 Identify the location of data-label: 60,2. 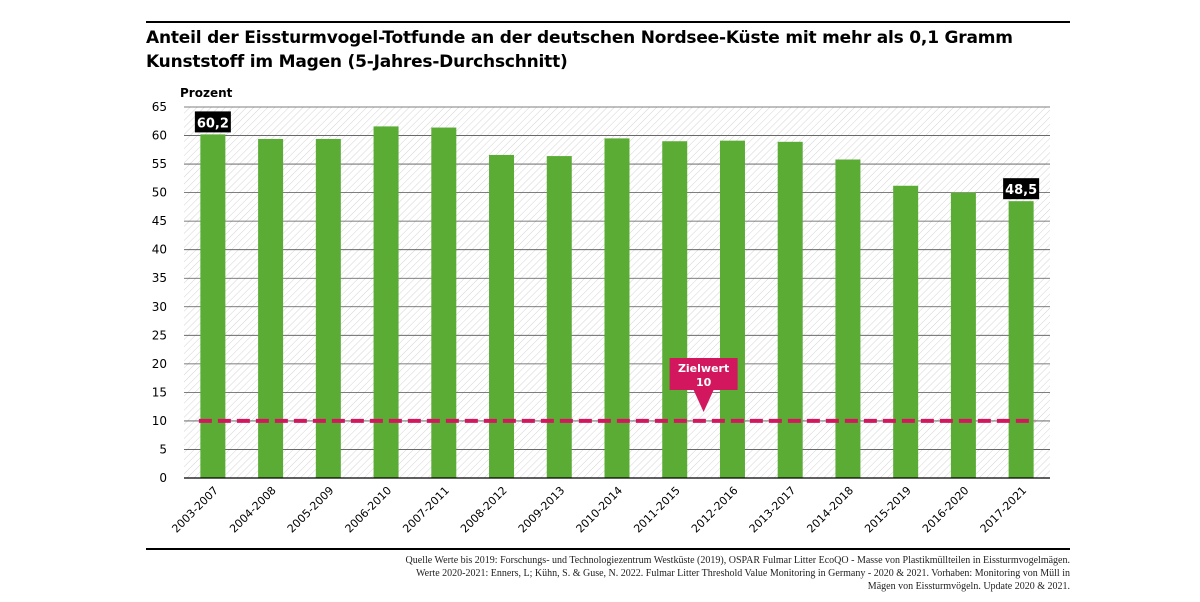
(213, 123).